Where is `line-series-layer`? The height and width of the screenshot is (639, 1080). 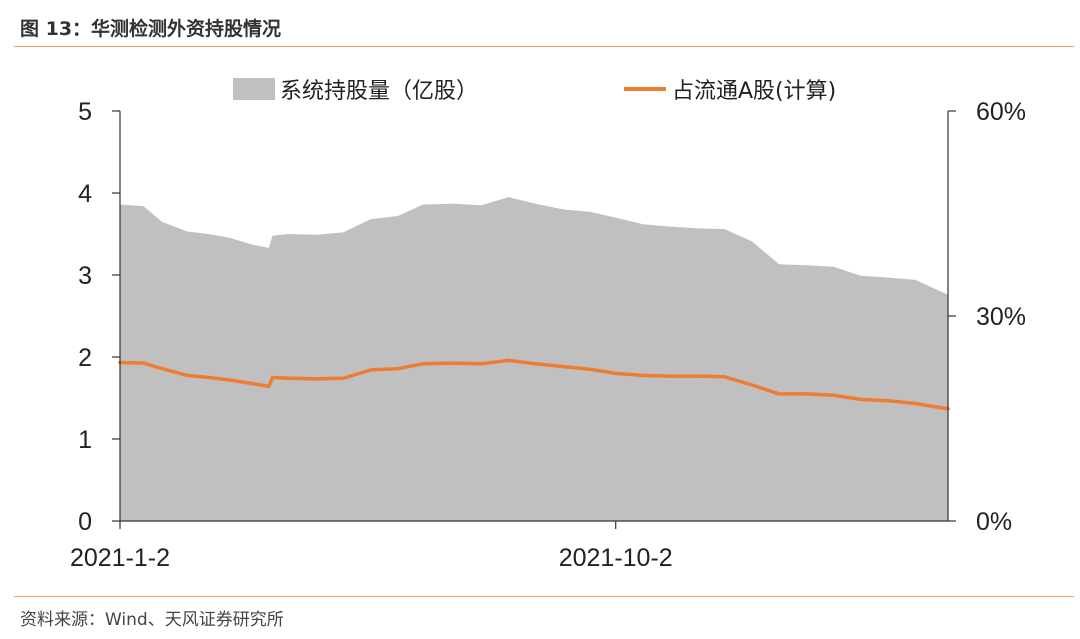 line-series-layer is located at coordinates (534, 384).